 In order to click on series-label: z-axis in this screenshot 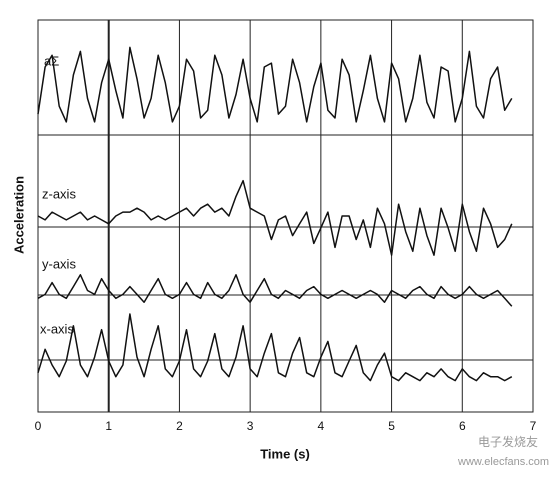, I will do `click(59, 193)`.